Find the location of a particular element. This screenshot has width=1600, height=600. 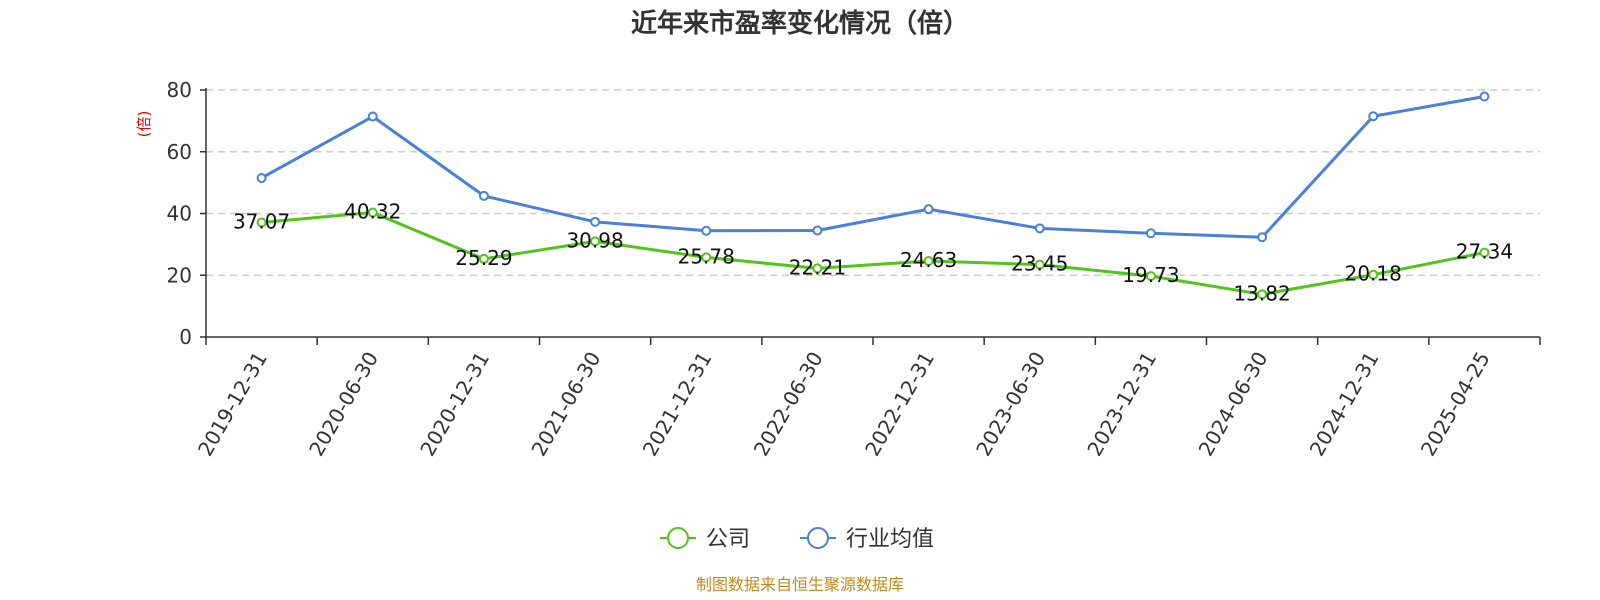

y-axis-label: (倍) is located at coordinates (144, 124).